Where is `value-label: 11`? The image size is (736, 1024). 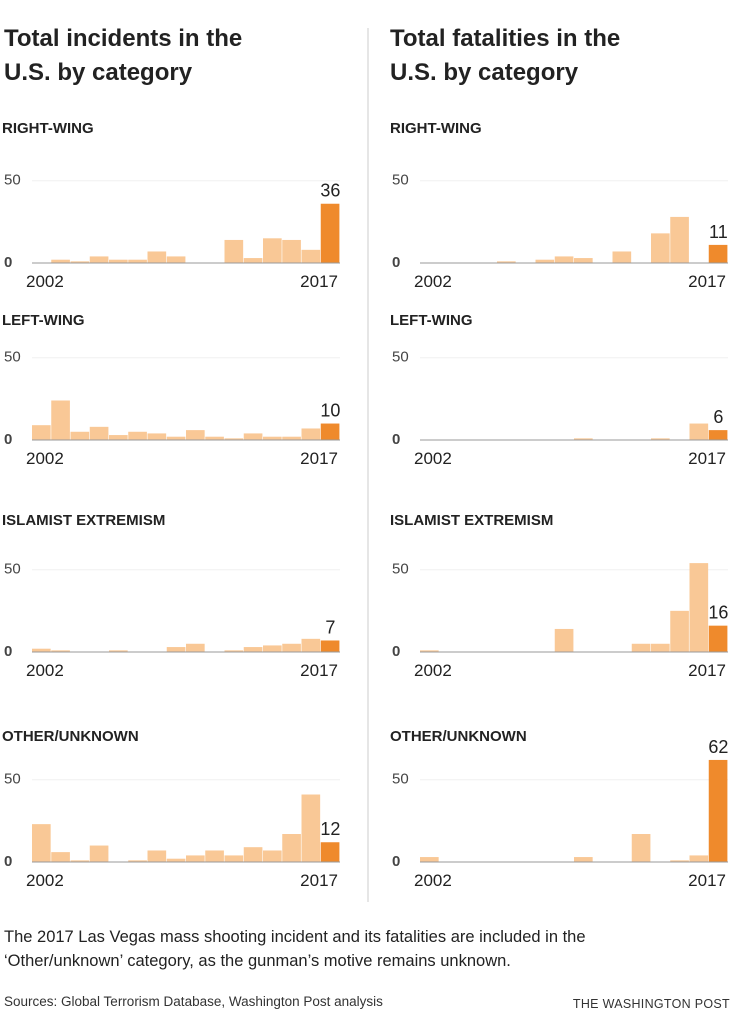
value-label: 11 is located at coordinates (718, 232).